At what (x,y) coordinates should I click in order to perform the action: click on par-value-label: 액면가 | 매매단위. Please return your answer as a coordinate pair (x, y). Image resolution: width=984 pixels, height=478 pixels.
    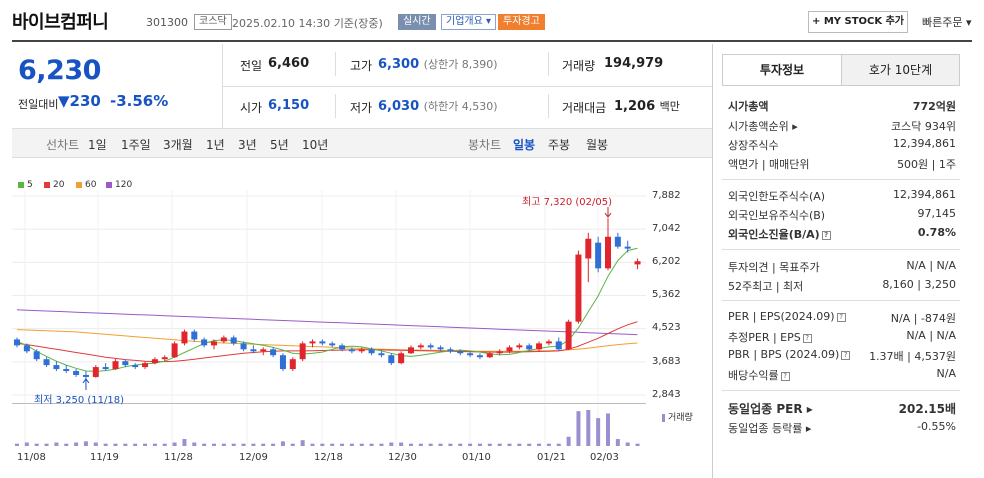
    Looking at the image, I should click on (769, 164).